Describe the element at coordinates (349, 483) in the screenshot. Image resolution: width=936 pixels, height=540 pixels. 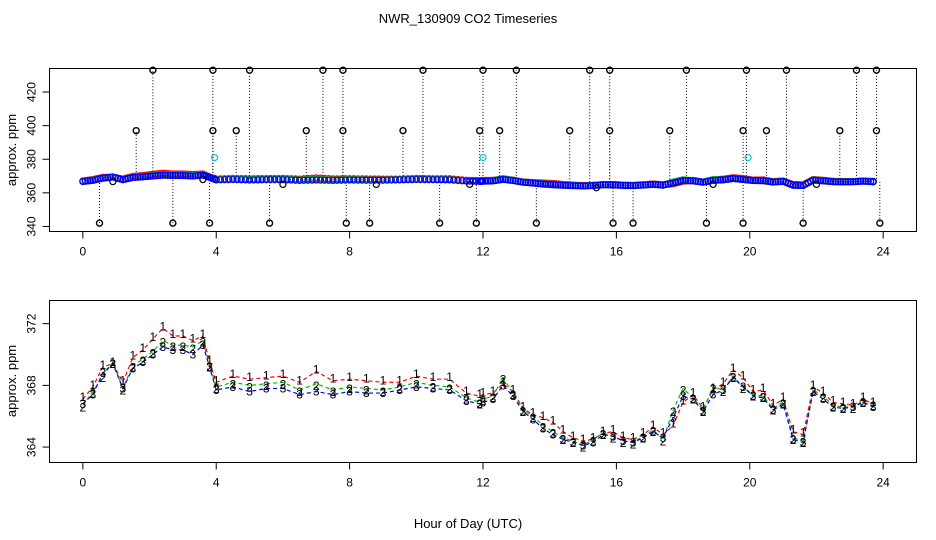
I see `bottom-x-tick-label: 8` at that location.